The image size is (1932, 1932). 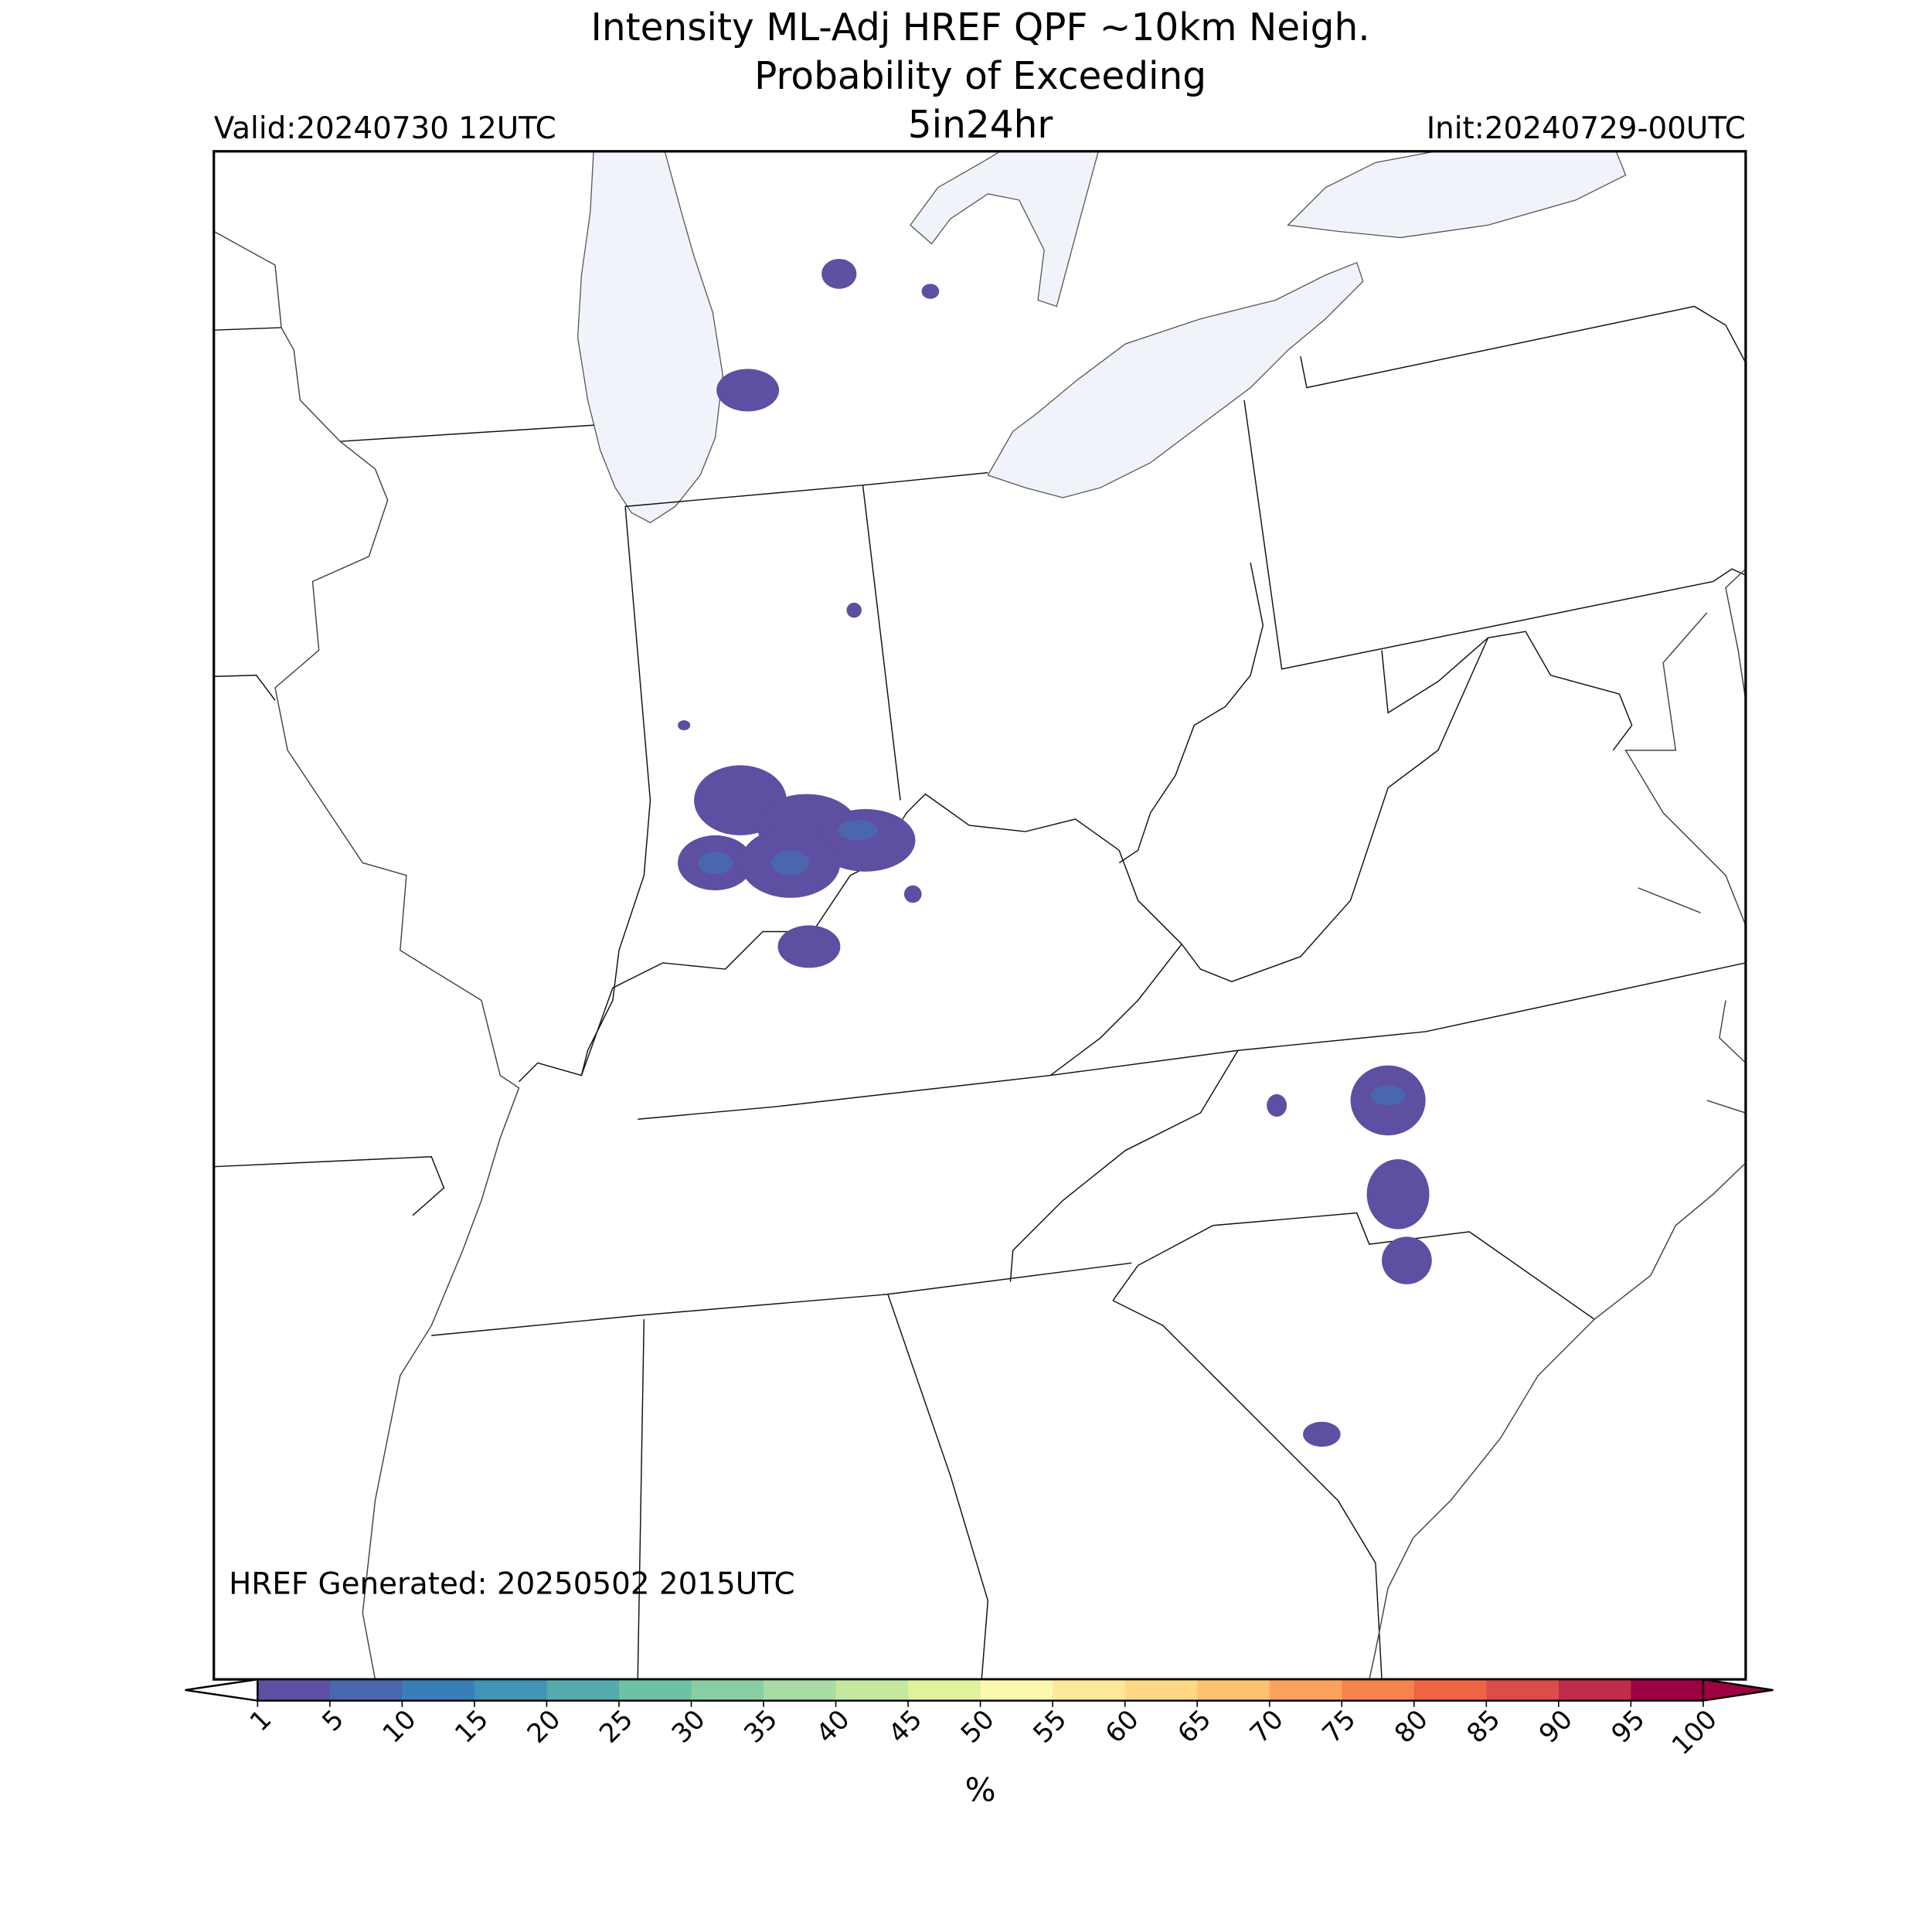 What do you see at coordinates (512, 1584) in the screenshot?
I see `footnote: HREF Generated: 20250502 2015UTC` at bounding box center [512, 1584].